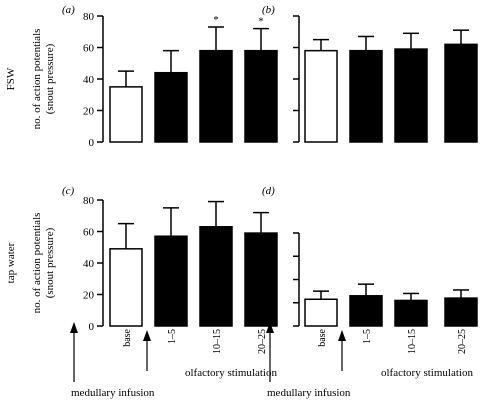  I want to click on panel-d-xlabel: olfactory stimulation, so click(427, 373).